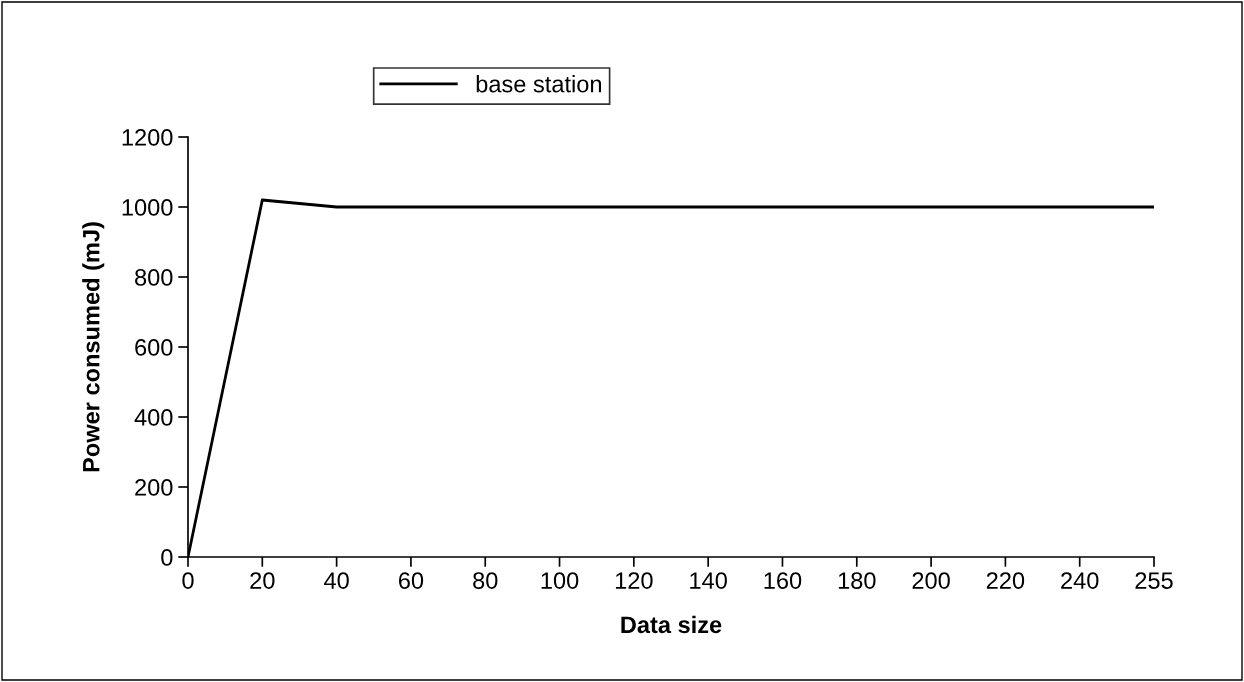 The image size is (1244, 682). I want to click on x-tick-label: 0, so click(188, 580).